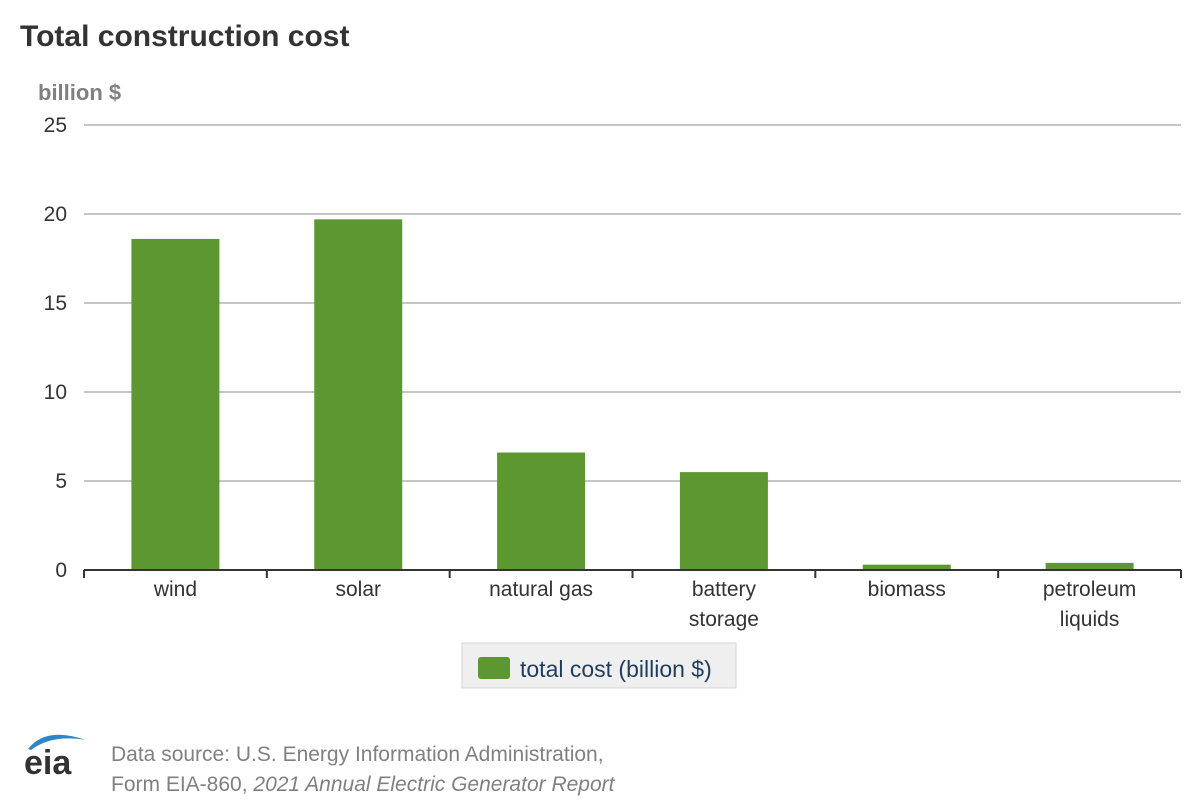 This screenshot has height=800, width=1200. Describe the element at coordinates (1089, 566) in the screenshot. I see `bar-petroleum-liquids` at that location.